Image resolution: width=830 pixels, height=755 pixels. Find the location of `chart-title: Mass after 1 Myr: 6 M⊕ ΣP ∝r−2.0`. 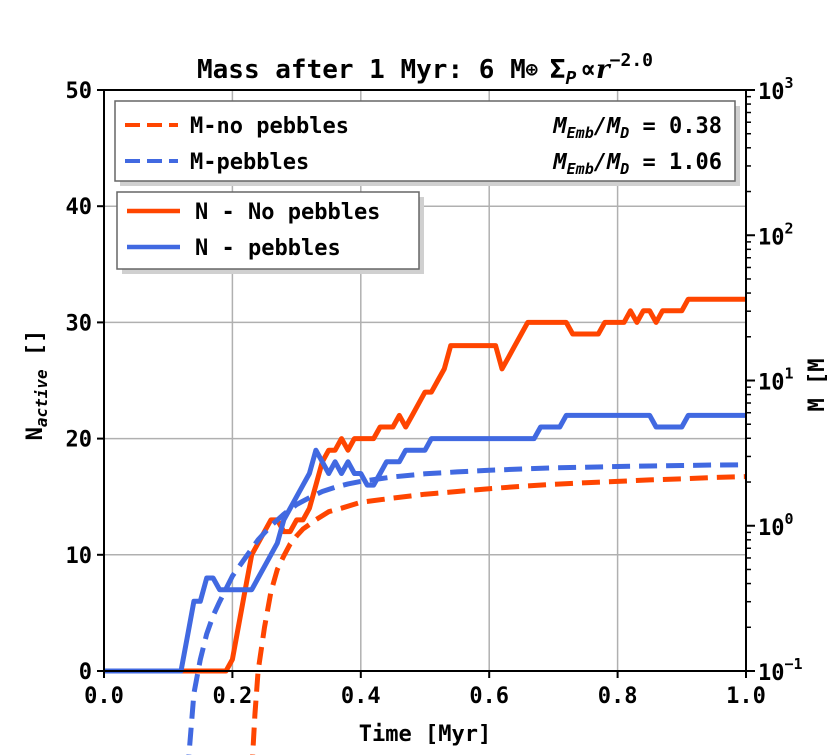

chart-title: Mass after 1 Myr: 6 M⊕ ΣP ∝r−2.0 is located at coordinates (425, 69).